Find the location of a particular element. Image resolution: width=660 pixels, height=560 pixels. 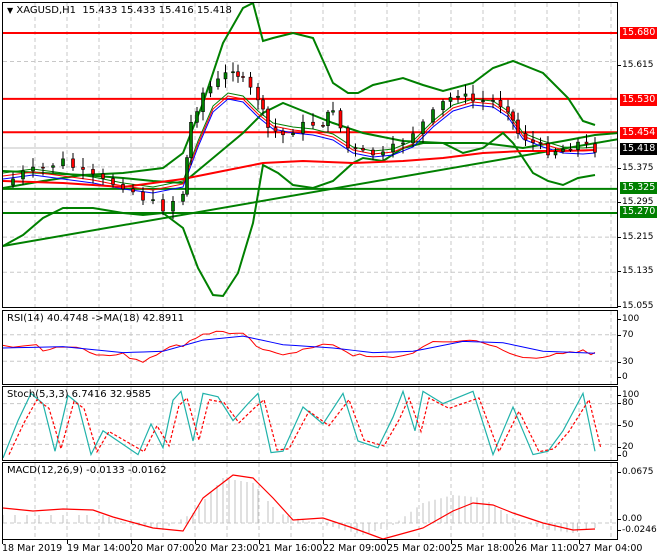

price-tick: 15.215 is located at coordinates (636, 237).